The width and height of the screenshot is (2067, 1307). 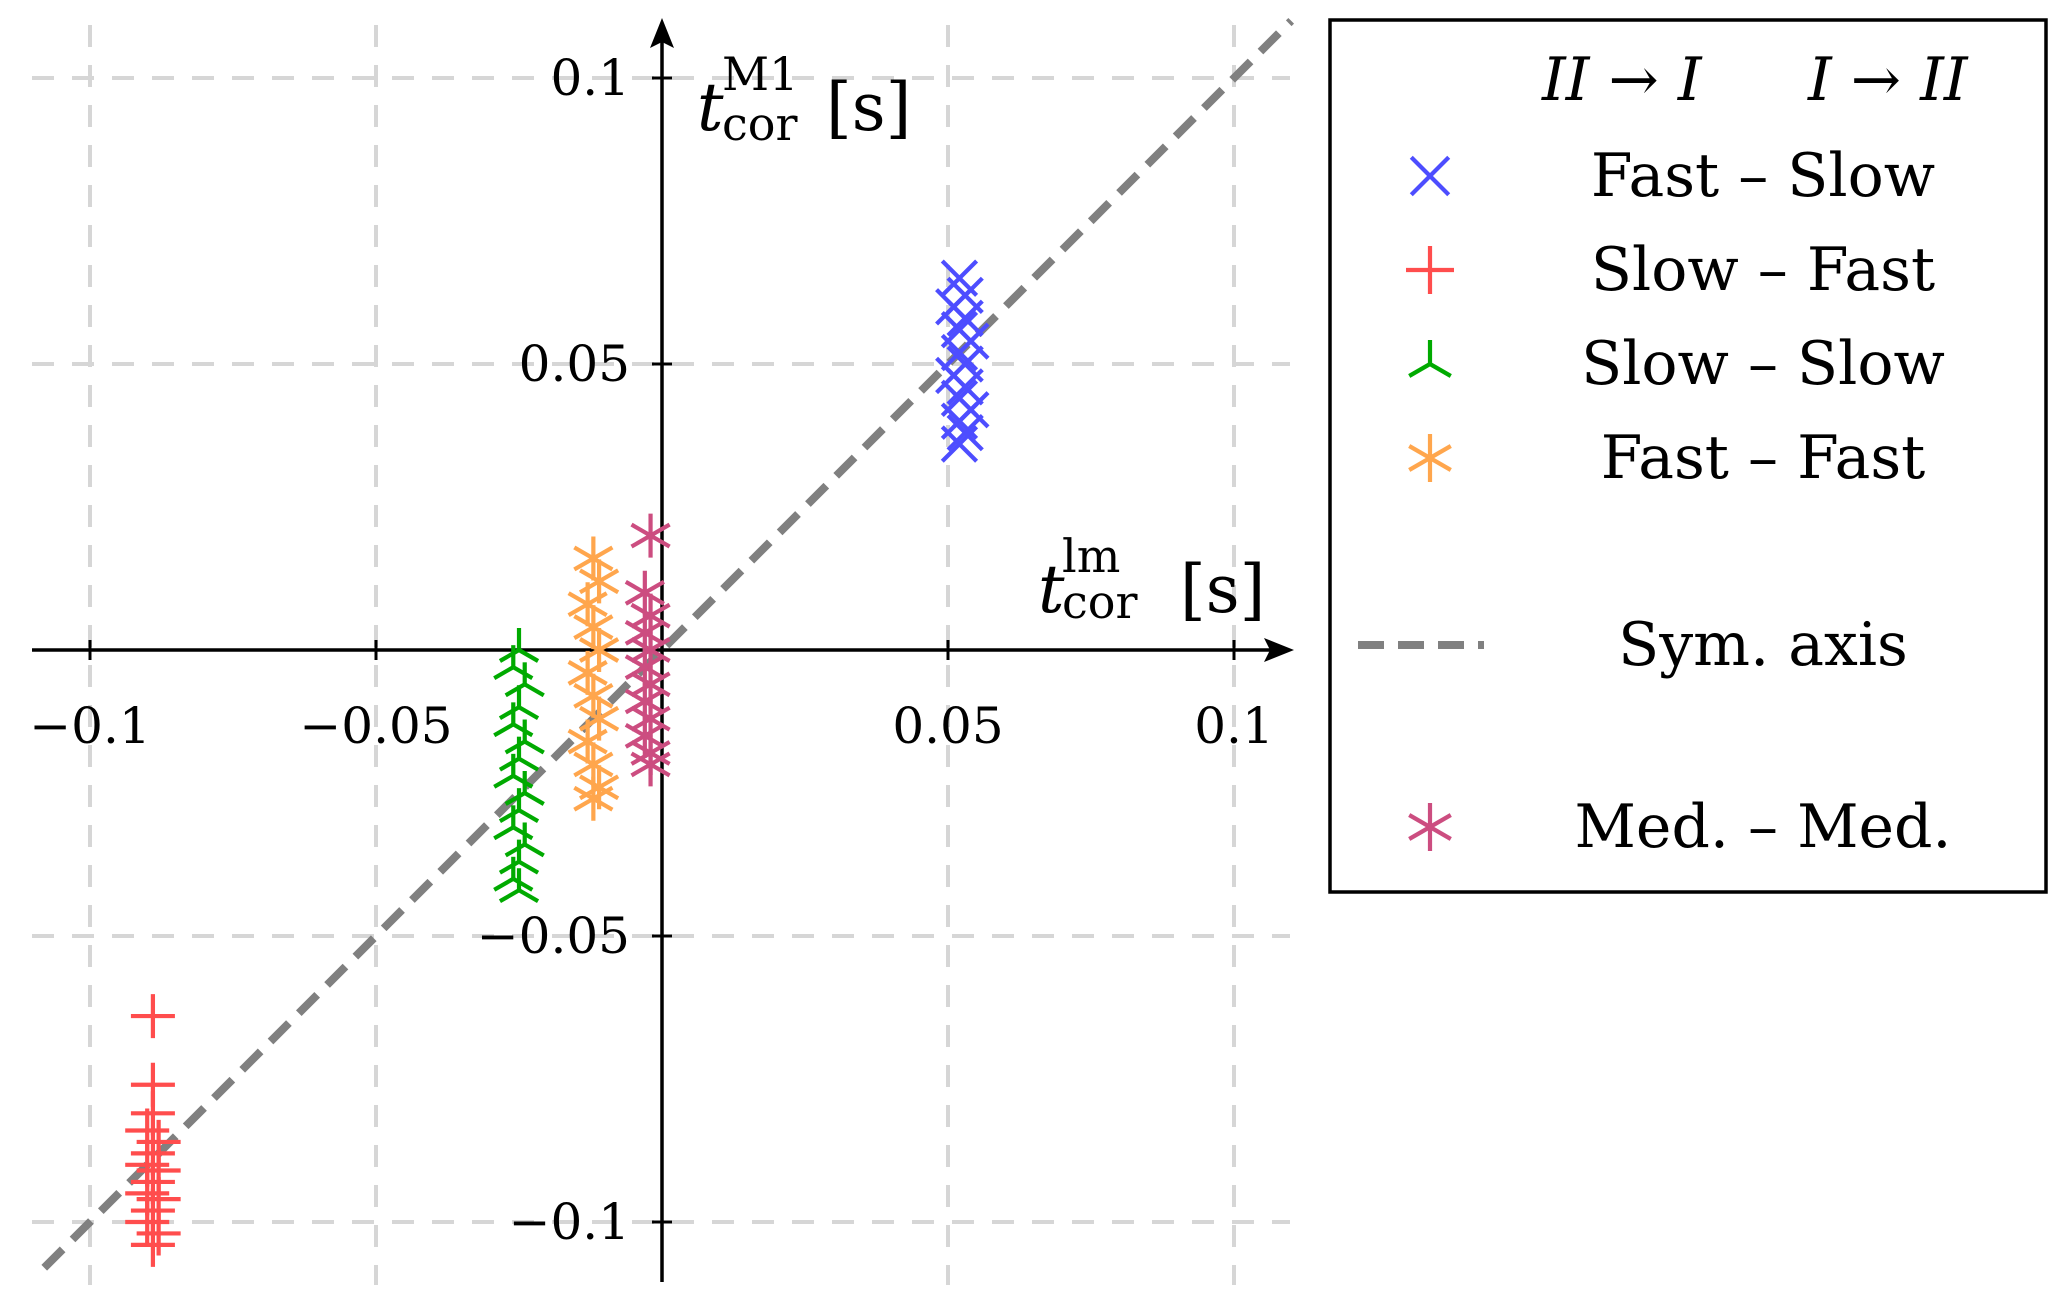 What do you see at coordinates (1151, 579) in the screenshot?
I see `x-axis-title: t lm cor [s]` at bounding box center [1151, 579].